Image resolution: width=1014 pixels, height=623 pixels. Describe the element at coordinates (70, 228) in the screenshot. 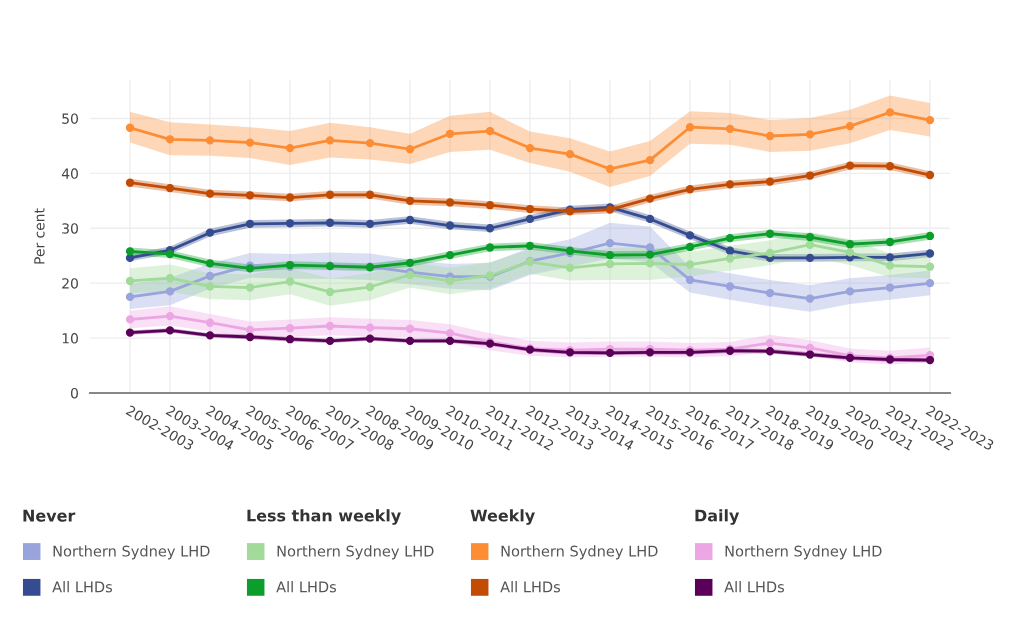

I see `y-tick-label: 30` at that location.